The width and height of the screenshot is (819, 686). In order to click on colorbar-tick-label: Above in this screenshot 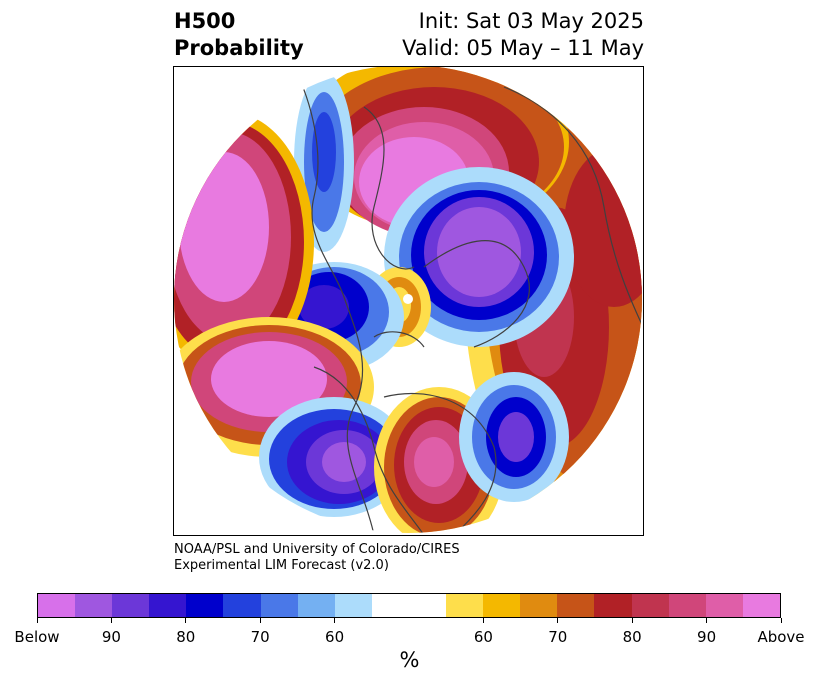, I will do `click(781, 637)`.